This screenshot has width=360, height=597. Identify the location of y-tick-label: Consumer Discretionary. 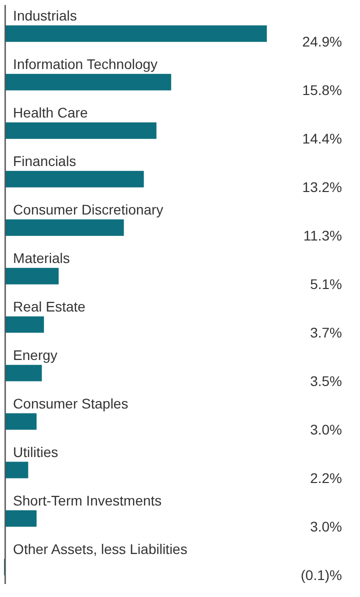
(88, 210).